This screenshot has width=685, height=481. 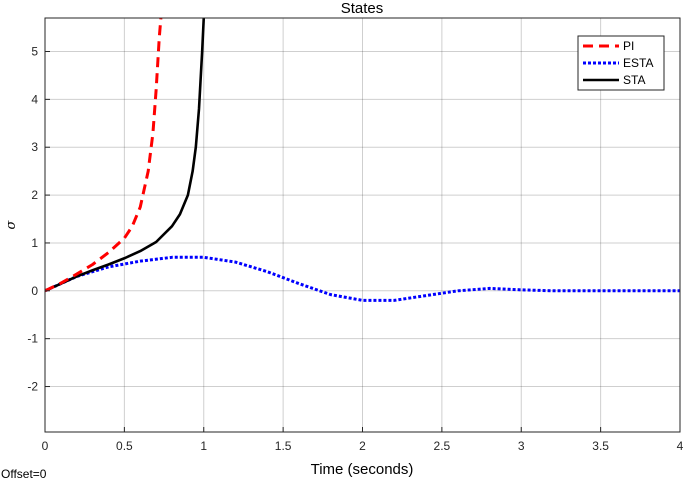 What do you see at coordinates (34, 99) in the screenshot?
I see `y-tick-label: 4` at bounding box center [34, 99].